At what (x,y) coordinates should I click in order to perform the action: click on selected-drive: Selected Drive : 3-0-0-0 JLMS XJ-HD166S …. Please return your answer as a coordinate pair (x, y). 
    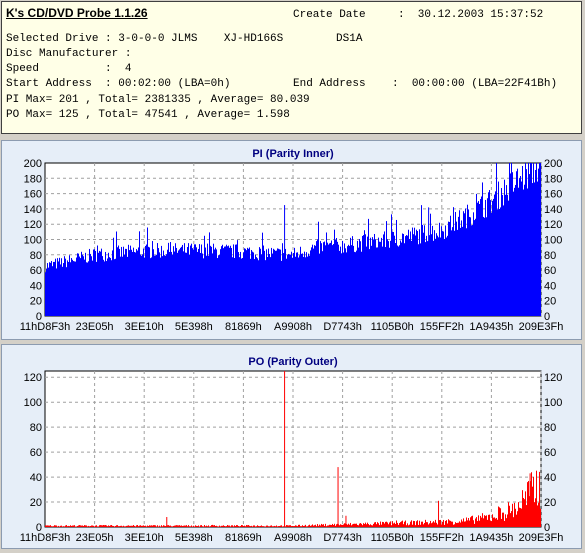
    Looking at the image, I should click on (184, 39).